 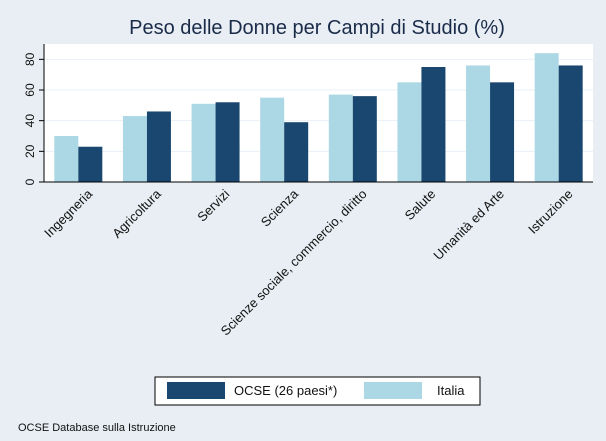 What do you see at coordinates (285, 390) in the screenshot?
I see `legend-label-ocse: OCSE (26 paesi*)` at bounding box center [285, 390].